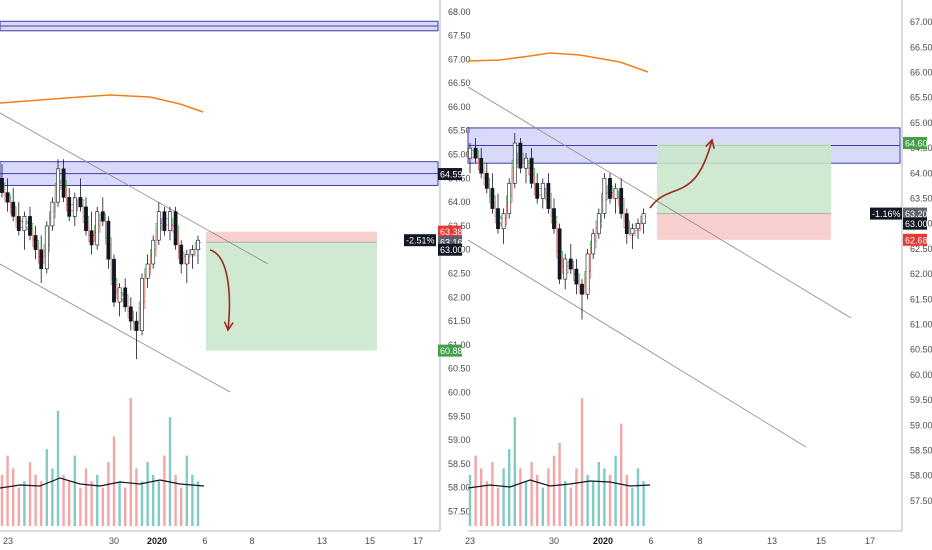 This screenshot has width=932, height=550. Describe the element at coordinates (921, 274) in the screenshot. I see `y-tick-label: 62.00` at that location.